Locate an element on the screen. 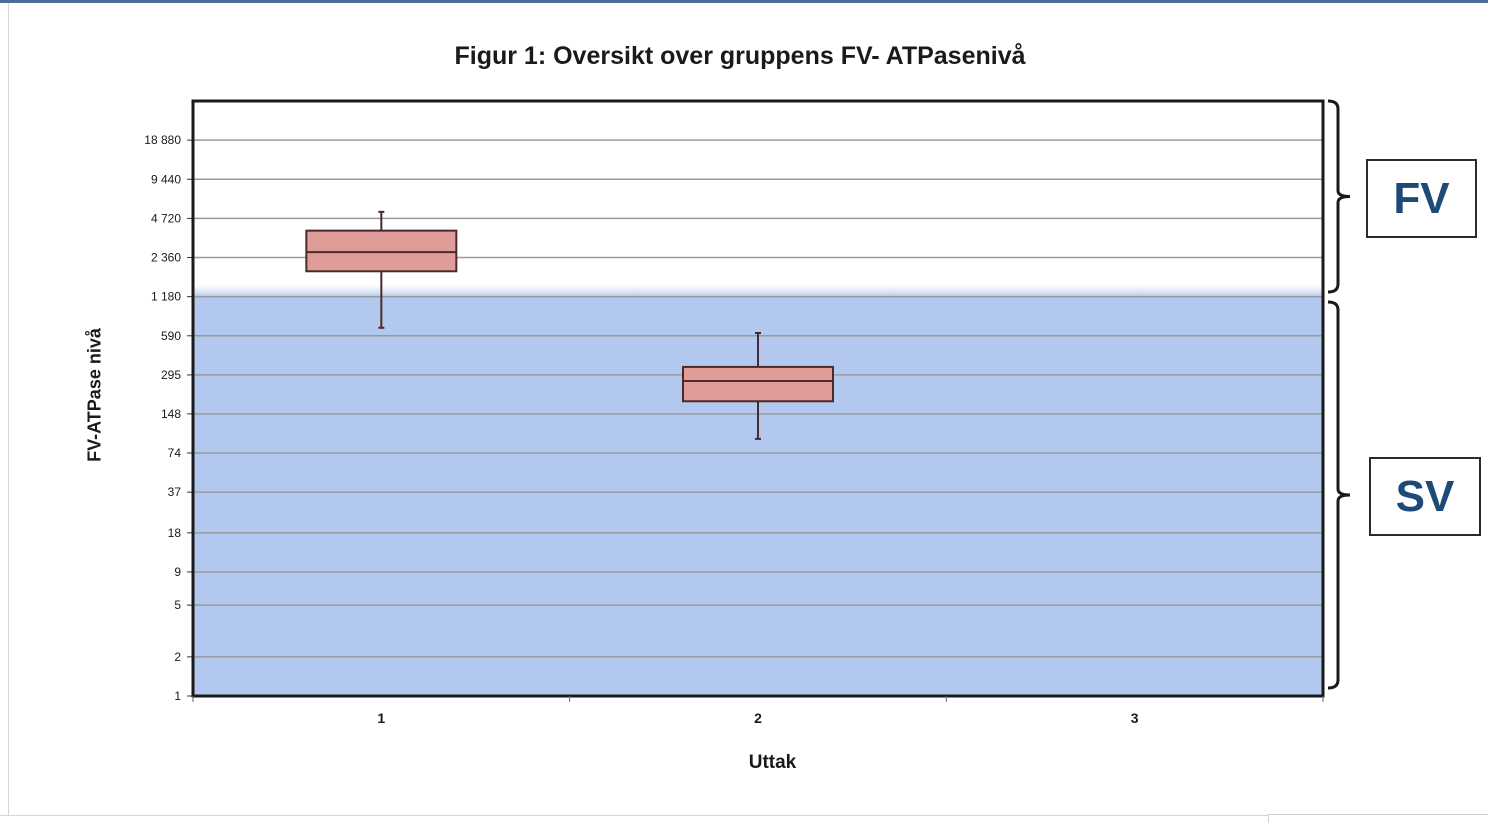 Image resolution: width=1488 pixels, height=823 pixels. window-bottom-border is located at coordinates (744, 815).